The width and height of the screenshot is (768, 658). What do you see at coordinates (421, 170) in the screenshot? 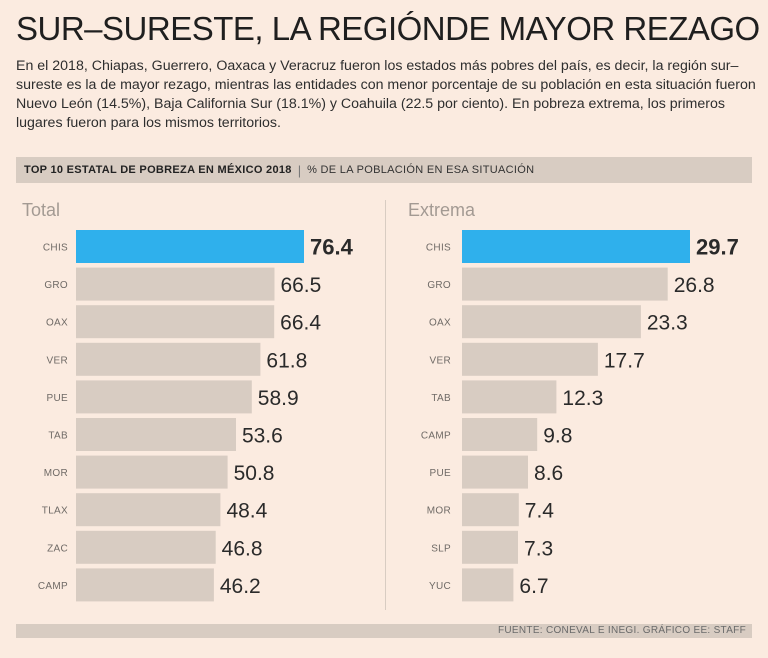
I see `subheader-unit: % DE LA POBLACIÓN EN ESA SITUACIÓN` at bounding box center [421, 170].